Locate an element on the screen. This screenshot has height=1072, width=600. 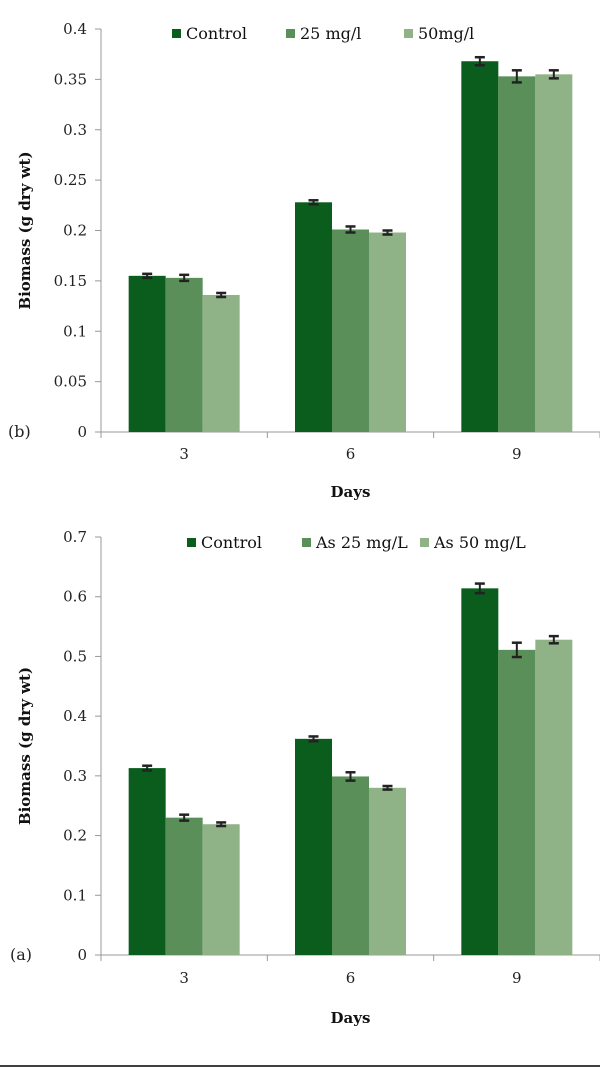
y-tick-label: 0.05 is located at coordinates (70, 382).